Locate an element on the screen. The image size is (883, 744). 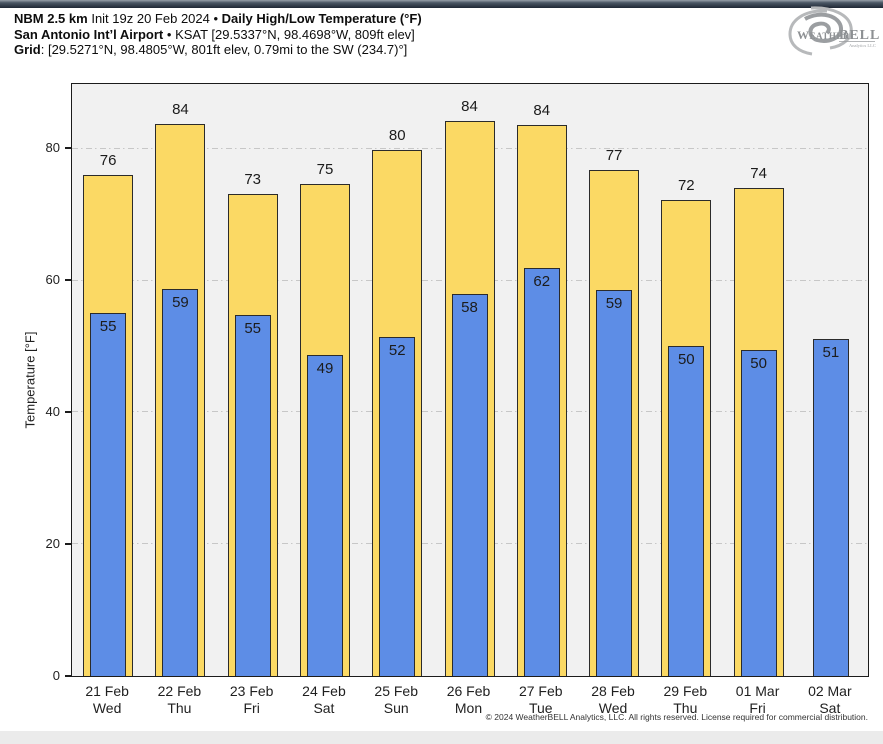
y-tick-label-80: 80 is located at coordinates (52, 148).